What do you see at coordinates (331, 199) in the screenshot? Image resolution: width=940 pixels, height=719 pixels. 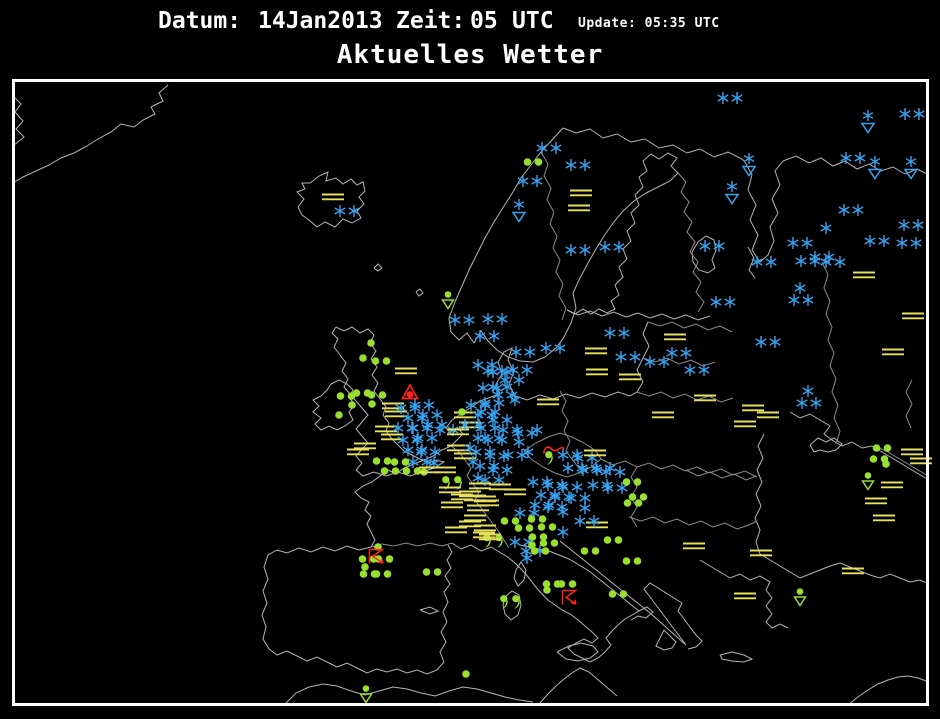 I see `coastline-iceland` at bounding box center [331, 199].